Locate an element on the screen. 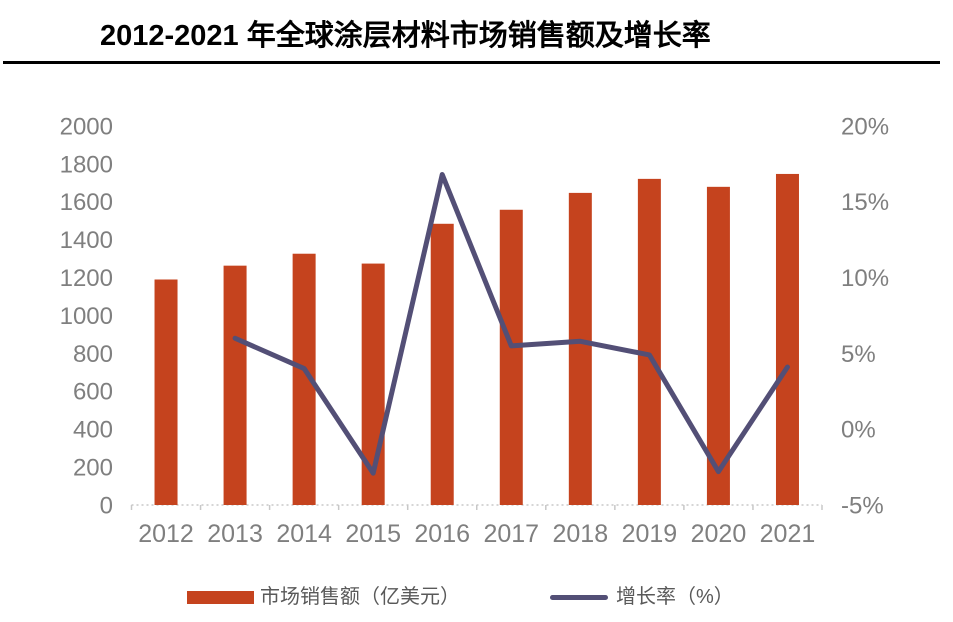  y-axis-left-tick-label: 600 is located at coordinates (93, 392).